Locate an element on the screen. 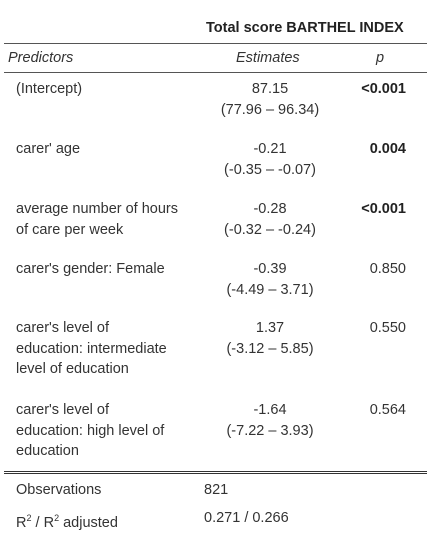 The width and height of the screenshot is (440, 533). predictor-label: carer' age is located at coordinates (48, 149).